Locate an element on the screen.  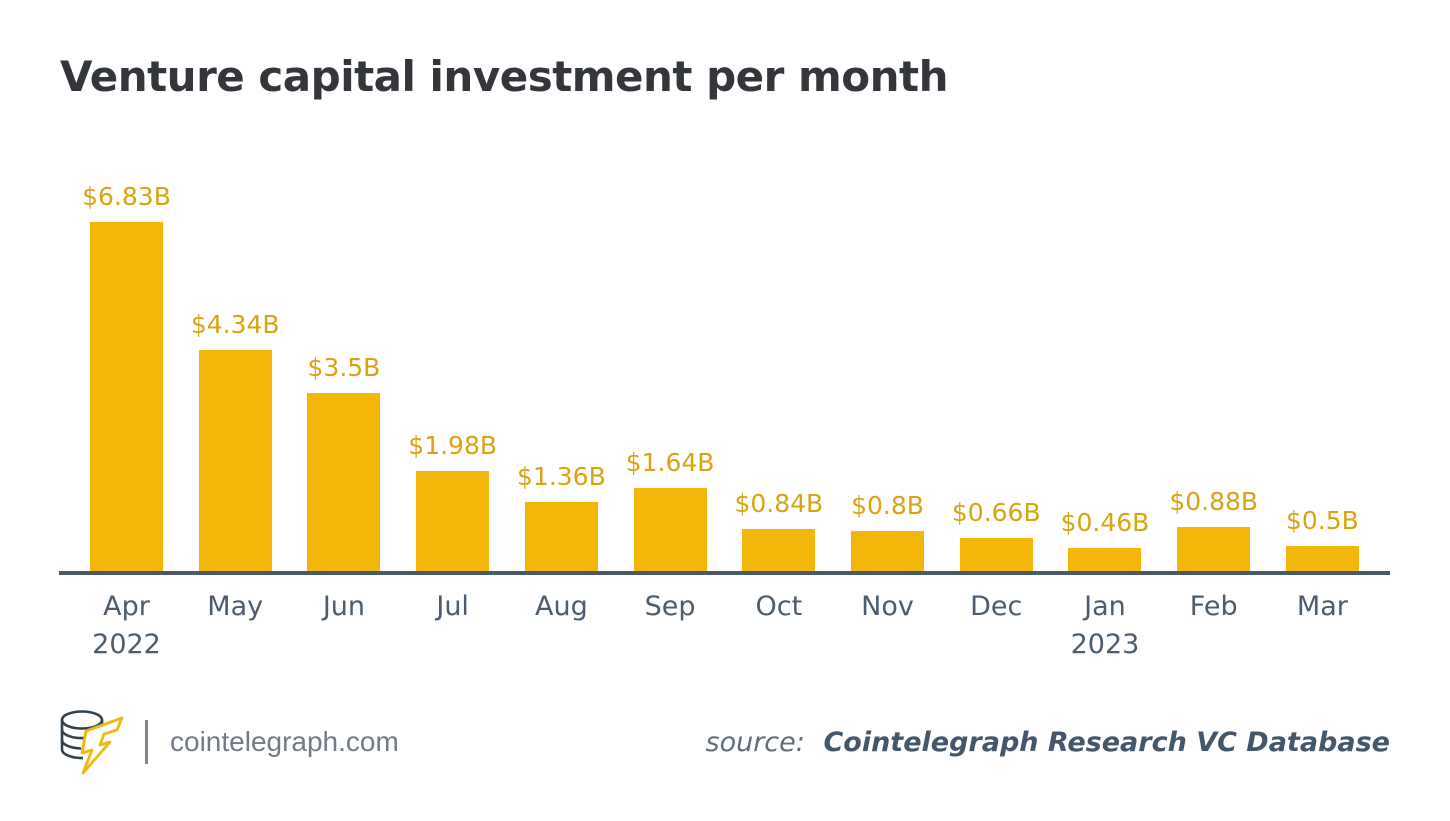
page-title: Venture capital investment per month is located at coordinates (504, 76).